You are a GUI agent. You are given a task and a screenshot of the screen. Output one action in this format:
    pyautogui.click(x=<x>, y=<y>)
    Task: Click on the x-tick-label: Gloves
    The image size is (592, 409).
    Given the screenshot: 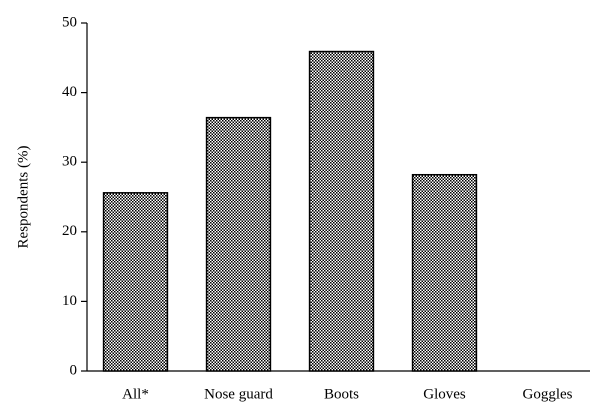 What is the action you would take?
    pyautogui.click(x=444, y=394)
    